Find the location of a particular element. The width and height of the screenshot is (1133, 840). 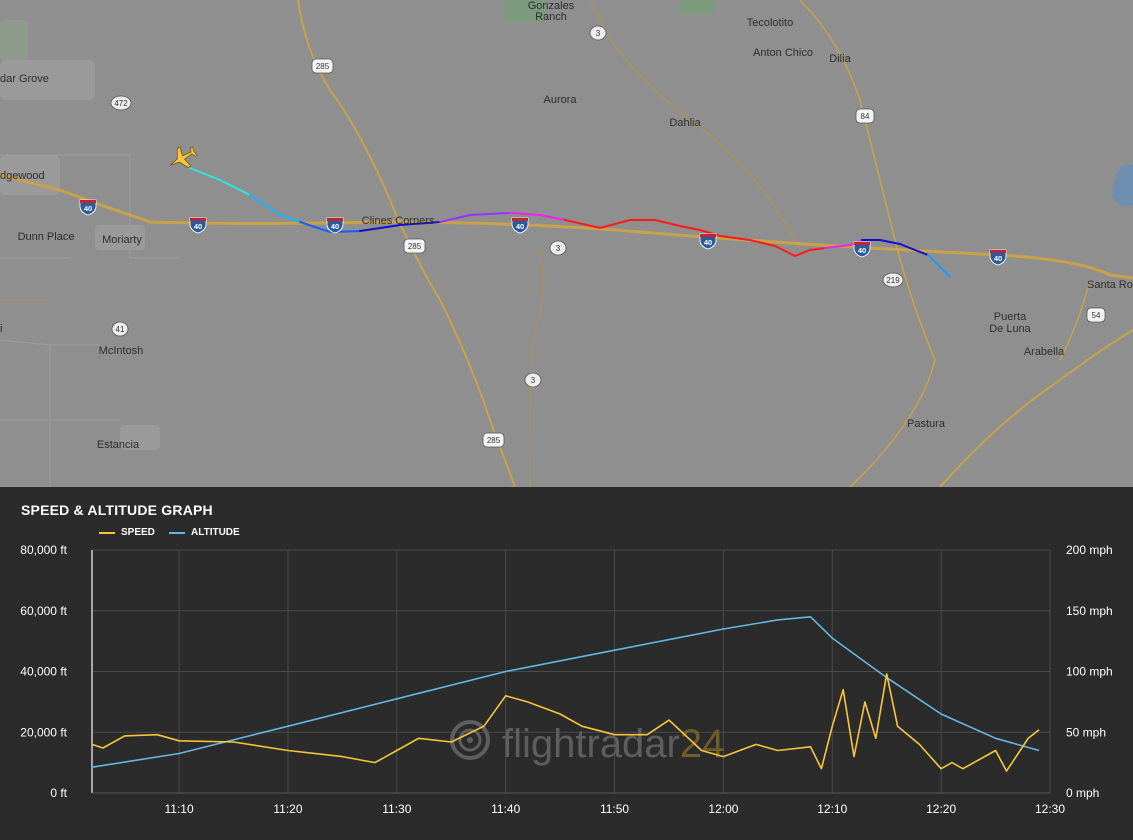

watermark-text: flightradar24 is located at coordinates (613, 744).